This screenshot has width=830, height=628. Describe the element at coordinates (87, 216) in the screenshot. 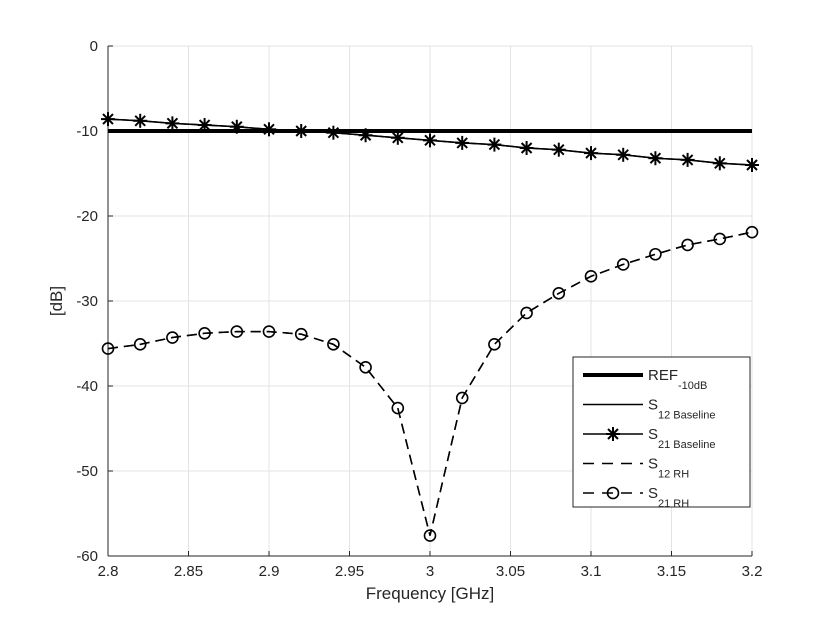

I see `y-tick-label: -20` at that location.